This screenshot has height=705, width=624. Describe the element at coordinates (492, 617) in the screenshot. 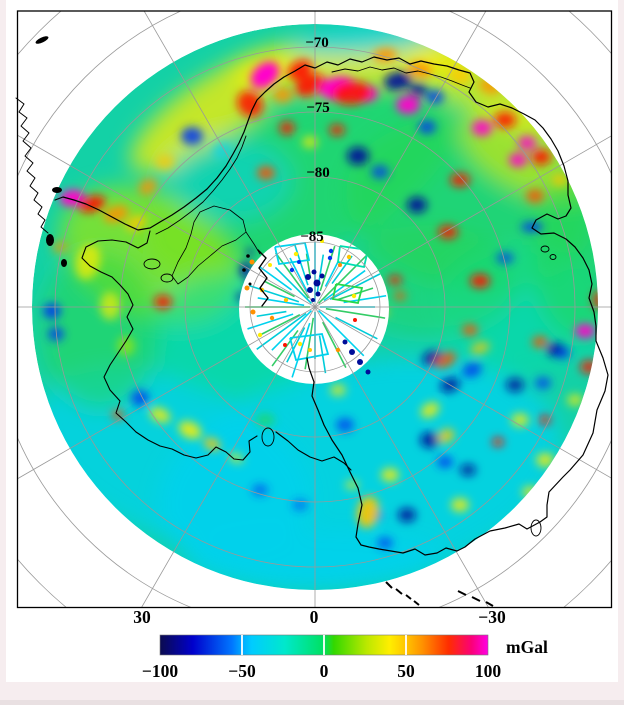

I see `longitude-label: −30` at that location.